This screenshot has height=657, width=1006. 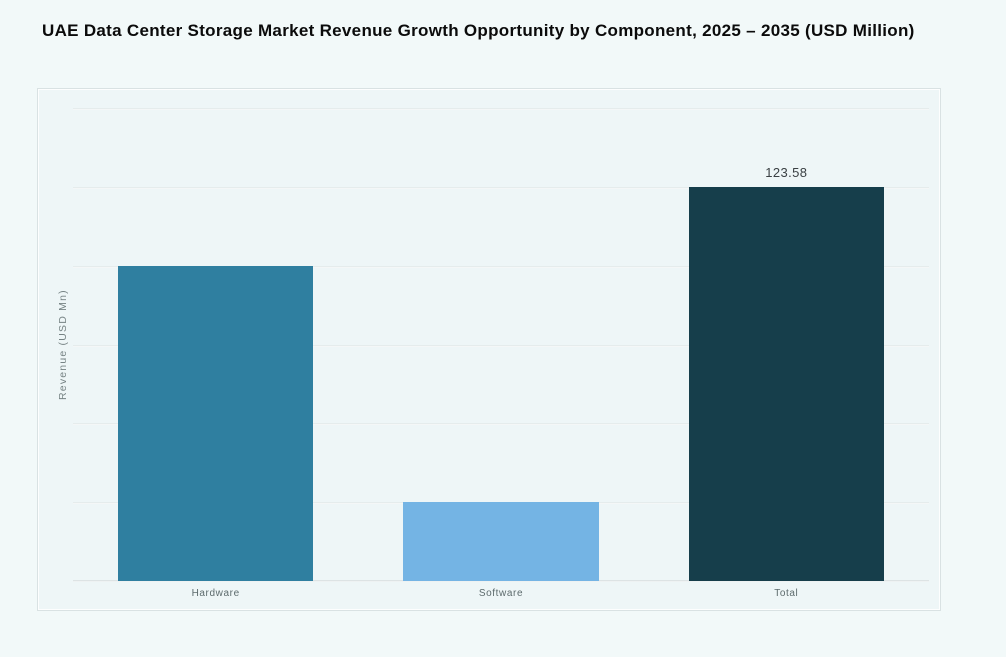 I want to click on x-axis-label-total: Total, so click(x=786, y=593).